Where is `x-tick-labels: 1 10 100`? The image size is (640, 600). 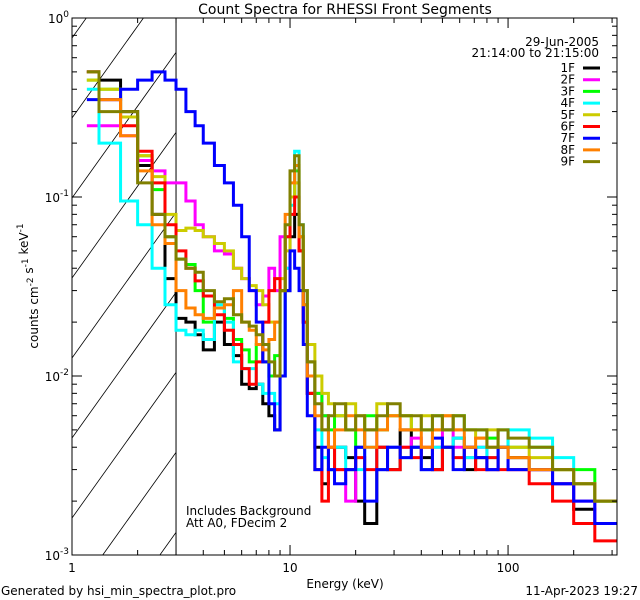
x-tick-labels: 1 10 100 is located at coordinates (293, 568).